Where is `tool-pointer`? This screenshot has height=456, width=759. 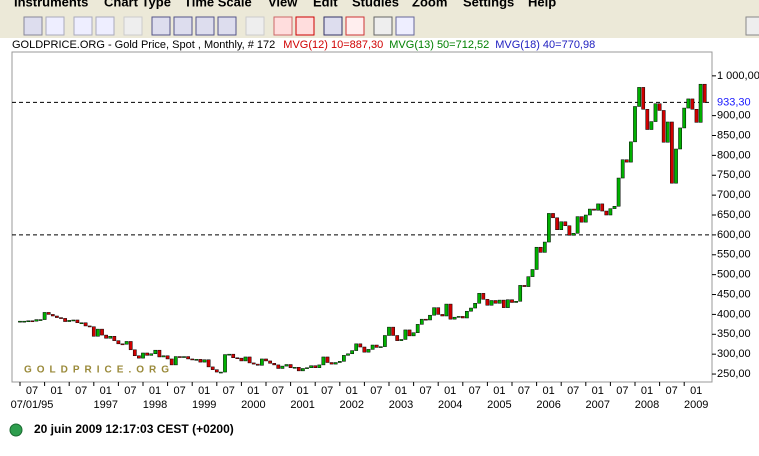
tool-pointer is located at coordinates (55, 26).